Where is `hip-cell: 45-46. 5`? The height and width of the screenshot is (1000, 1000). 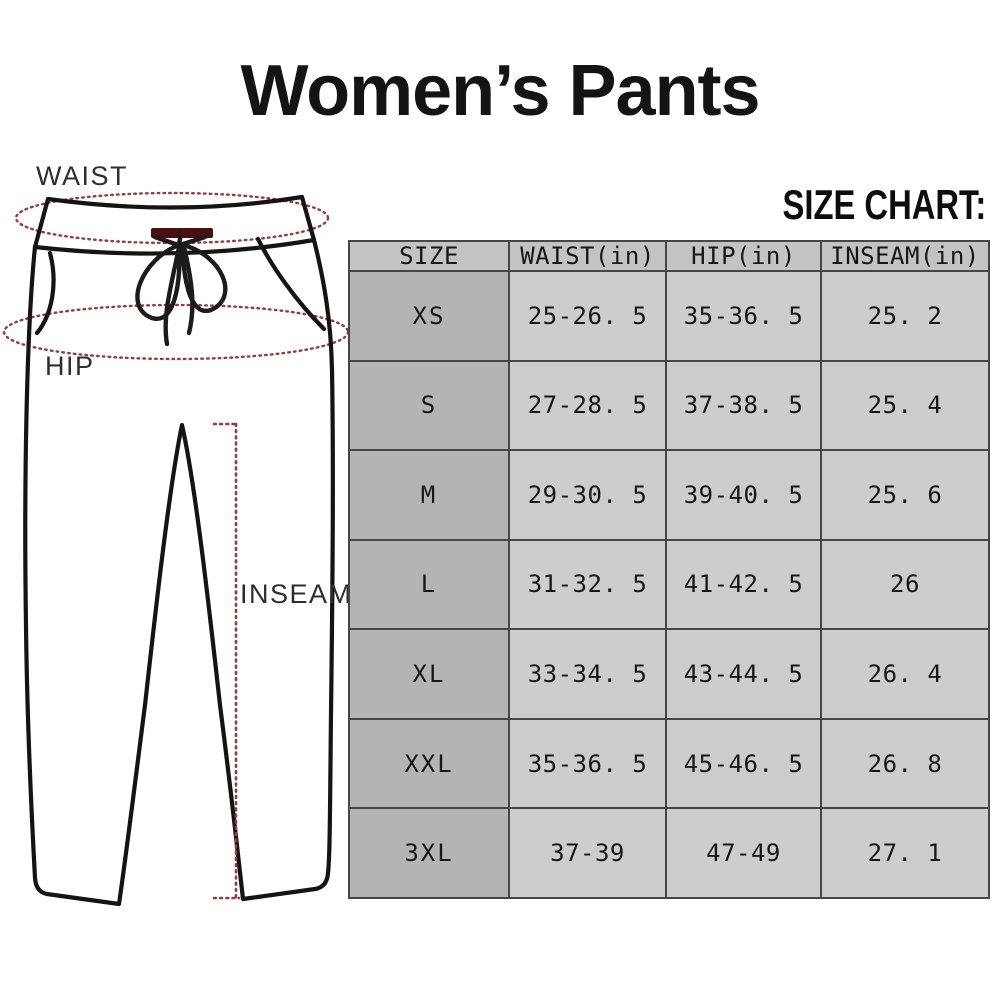
hip-cell: 45-46. 5 is located at coordinates (743, 763).